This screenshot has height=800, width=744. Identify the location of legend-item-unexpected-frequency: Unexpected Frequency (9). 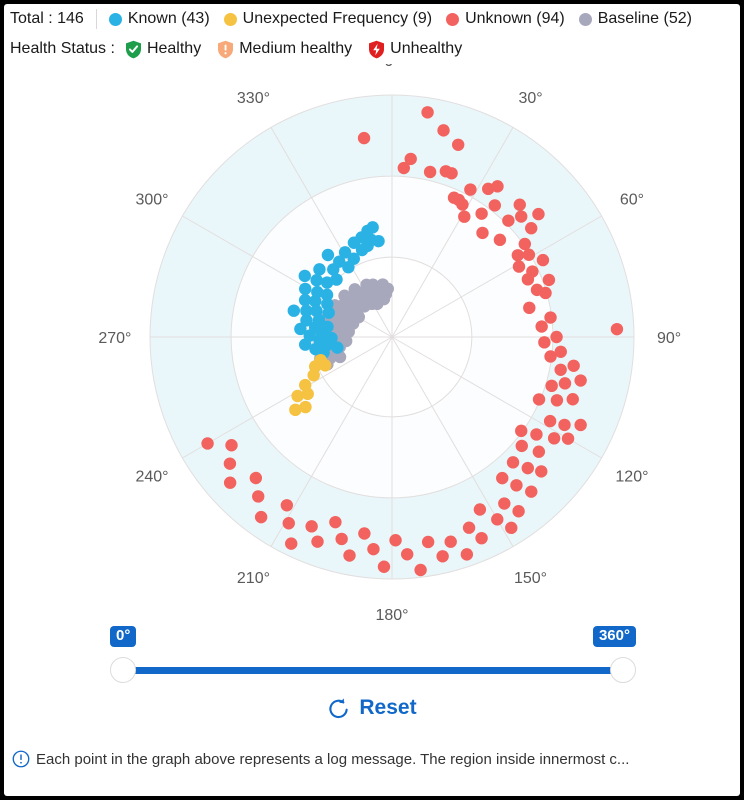
(327, 19).